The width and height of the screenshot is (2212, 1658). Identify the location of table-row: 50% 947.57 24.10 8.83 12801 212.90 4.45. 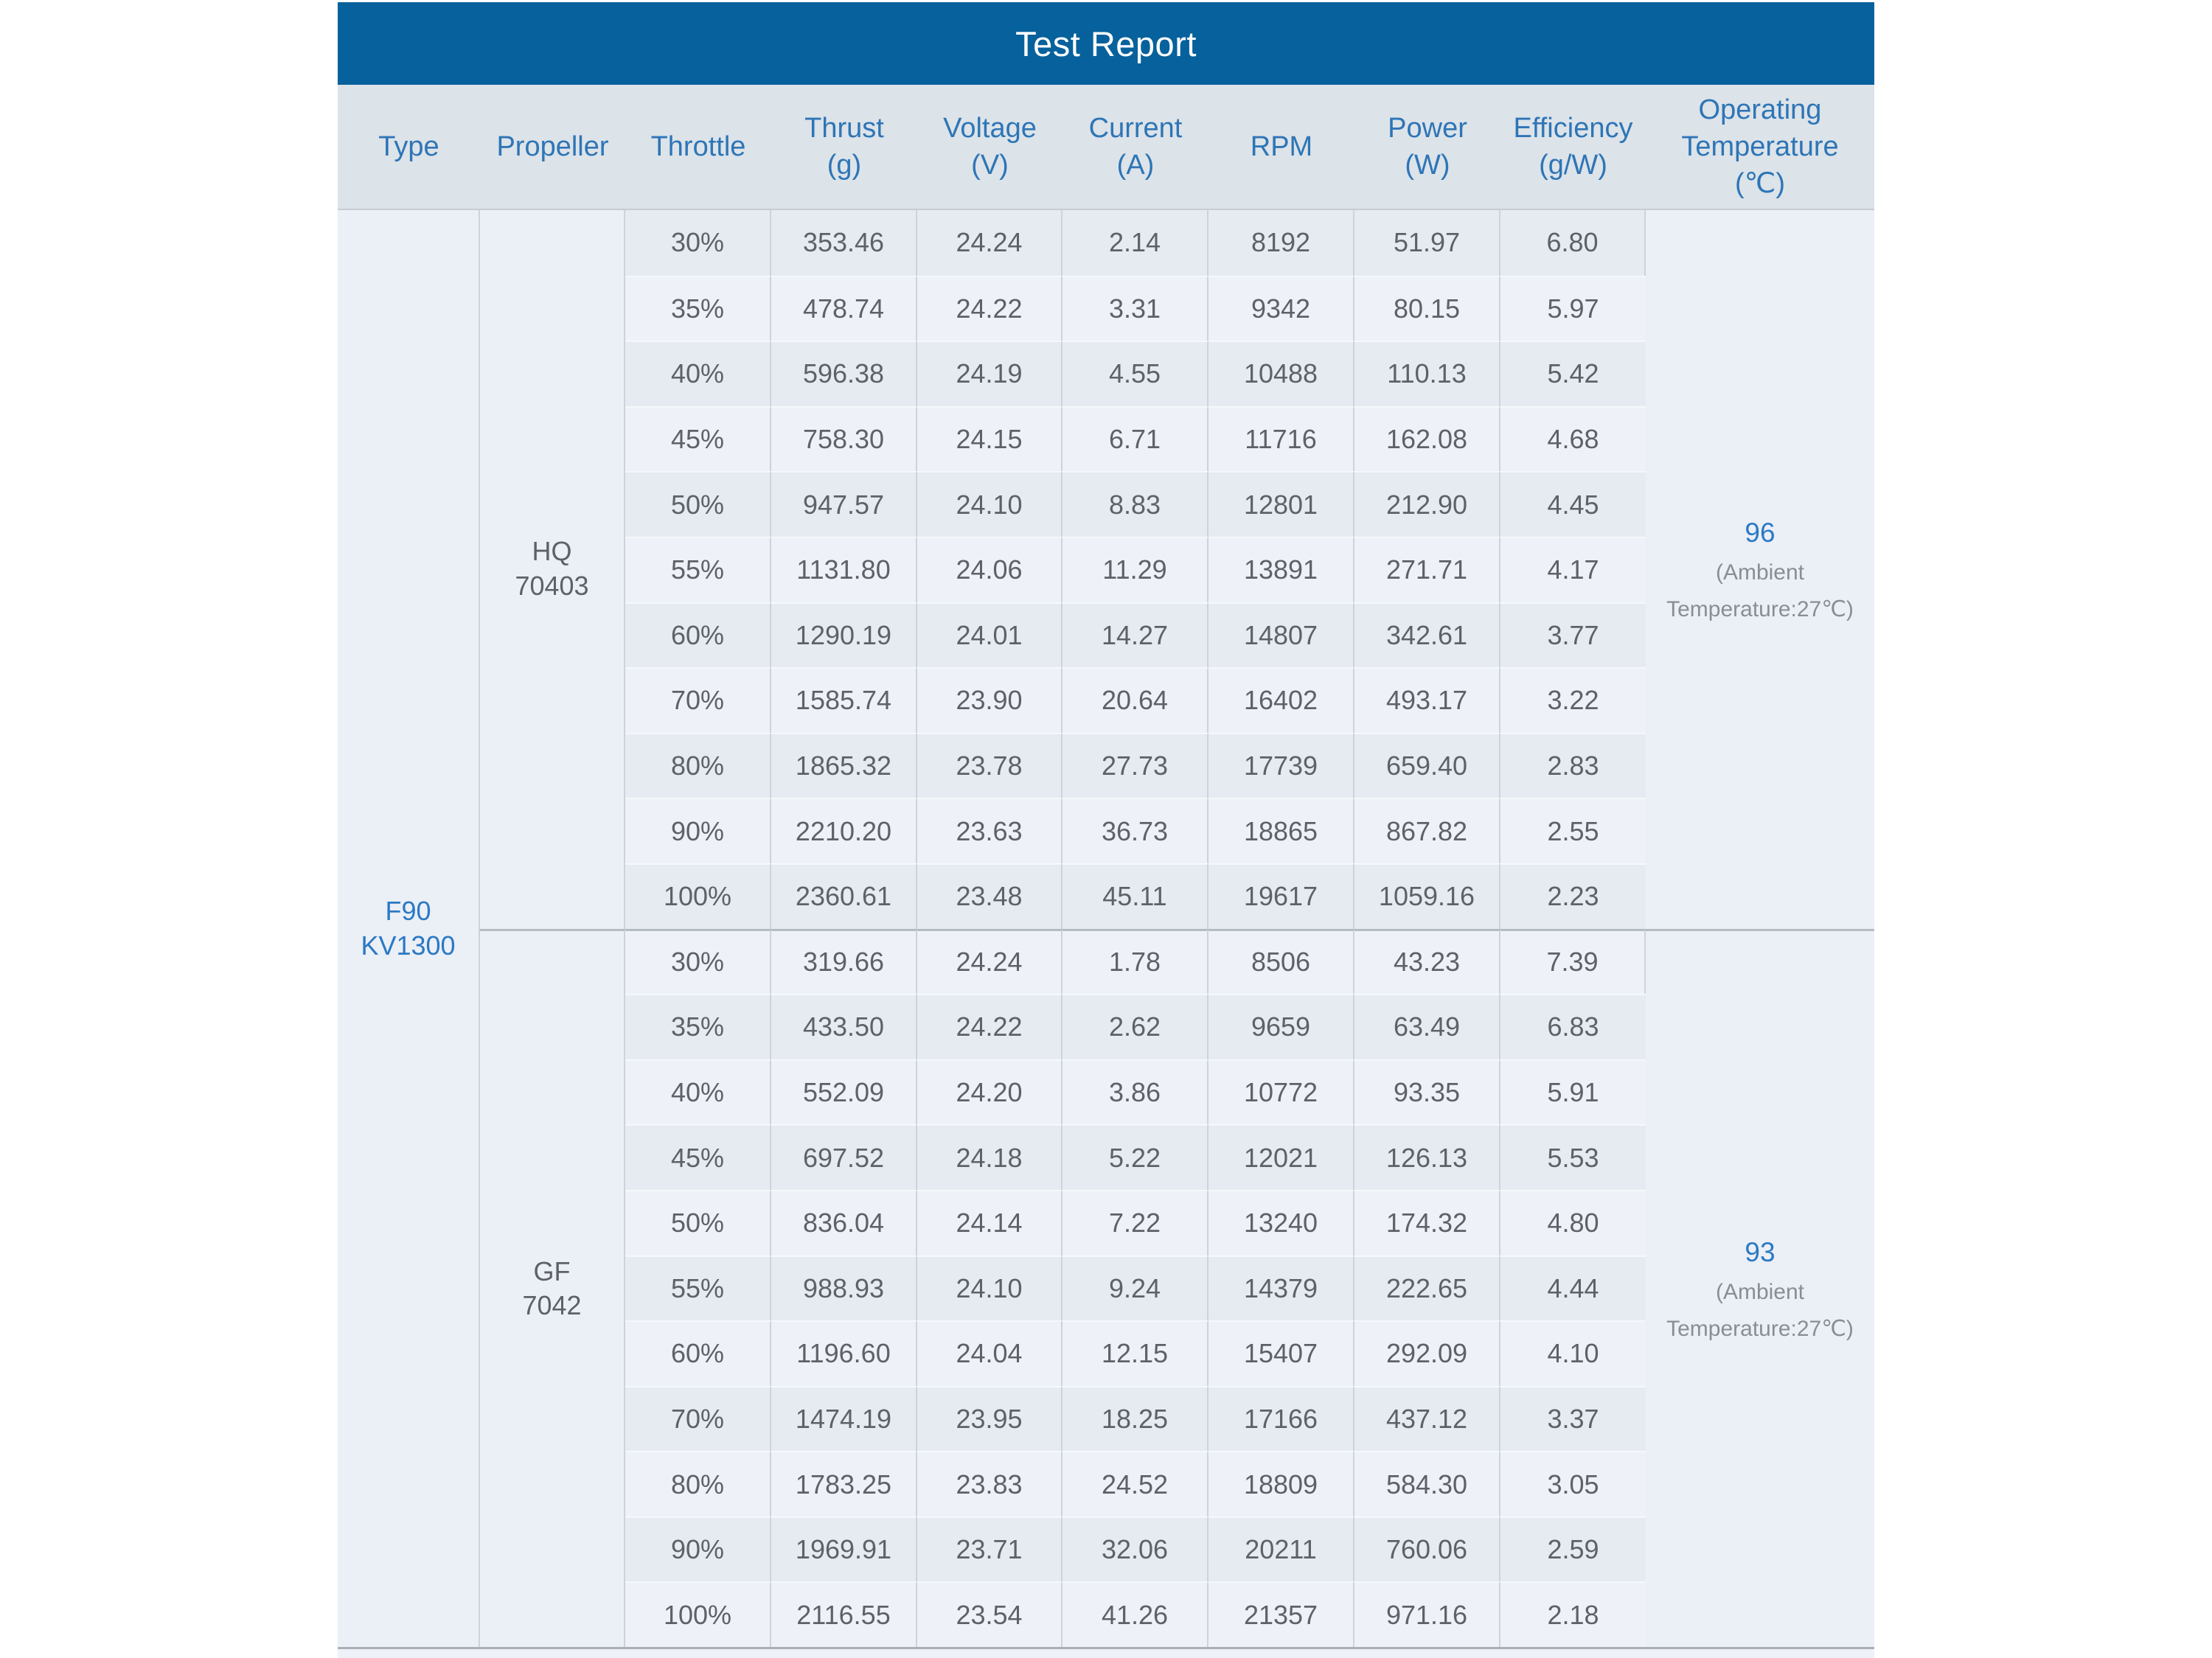
(1106, 504).